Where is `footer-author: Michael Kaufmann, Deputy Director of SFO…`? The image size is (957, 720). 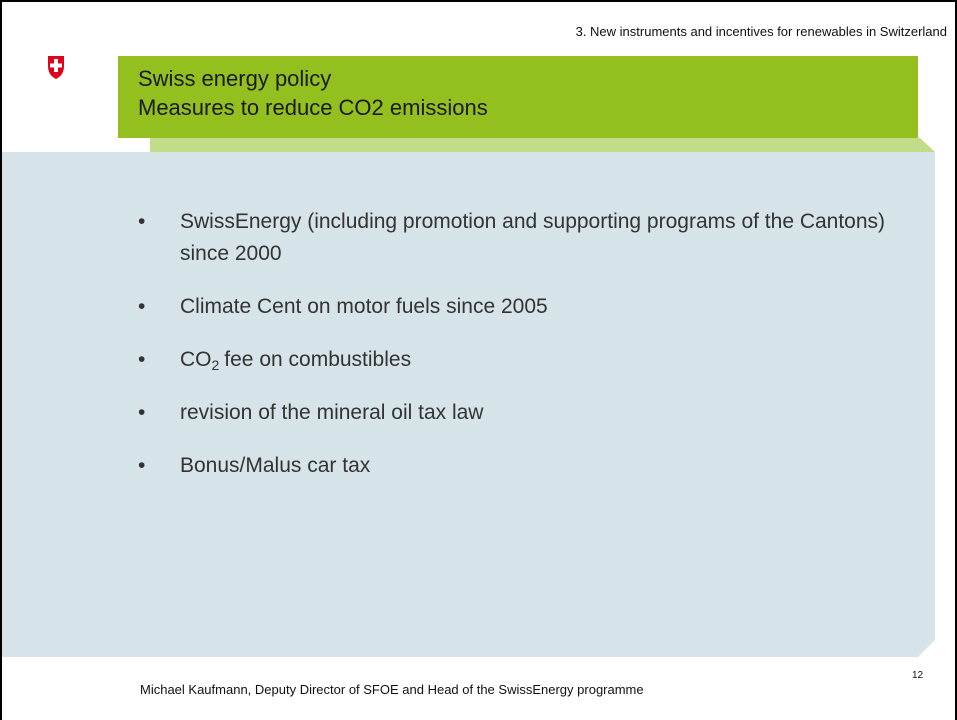 footer-author: Michael Kaufmann, Deputy Director of SFO… is located at coordinates (392, 689).